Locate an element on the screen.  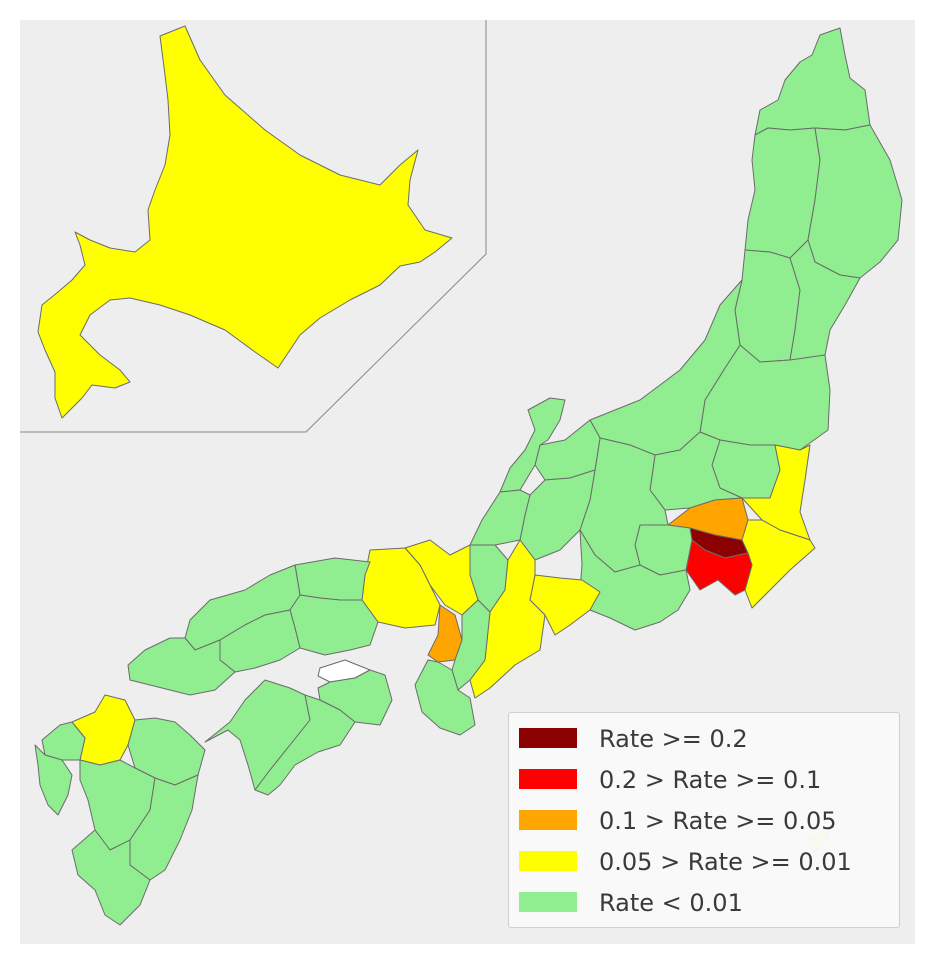
prefecture-yamaguchi is located at coordinates (181, 666).